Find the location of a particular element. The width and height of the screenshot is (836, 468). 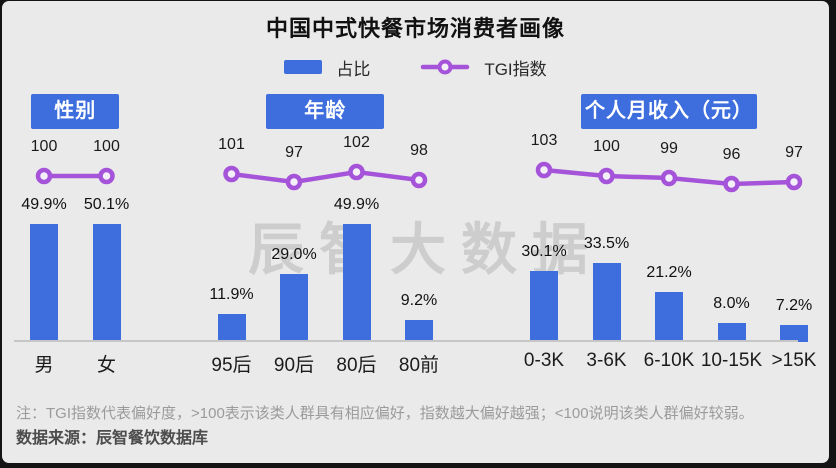

legend-line-label: TGI指数 is located at coordinates (515, 69).